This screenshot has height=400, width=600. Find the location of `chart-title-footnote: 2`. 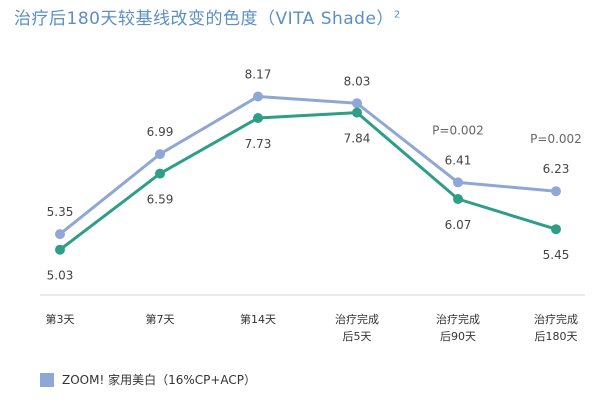

chart-title-footnote: 2 is located at coordinates (397, 15).